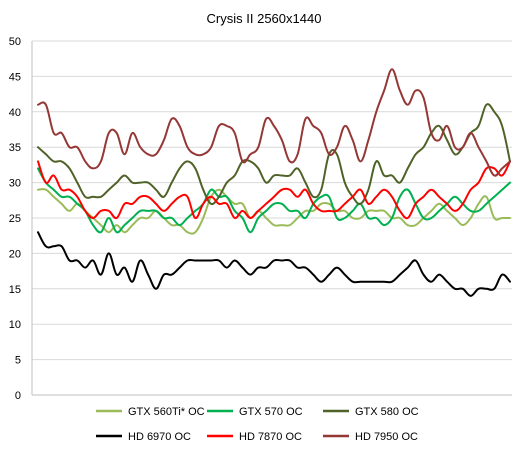 The image size is (529, 454). What do you see at coordinates (270, 437) in the screenshot?
I see `legend-label: HD 7870 OC` at bounding box center [270, 437].